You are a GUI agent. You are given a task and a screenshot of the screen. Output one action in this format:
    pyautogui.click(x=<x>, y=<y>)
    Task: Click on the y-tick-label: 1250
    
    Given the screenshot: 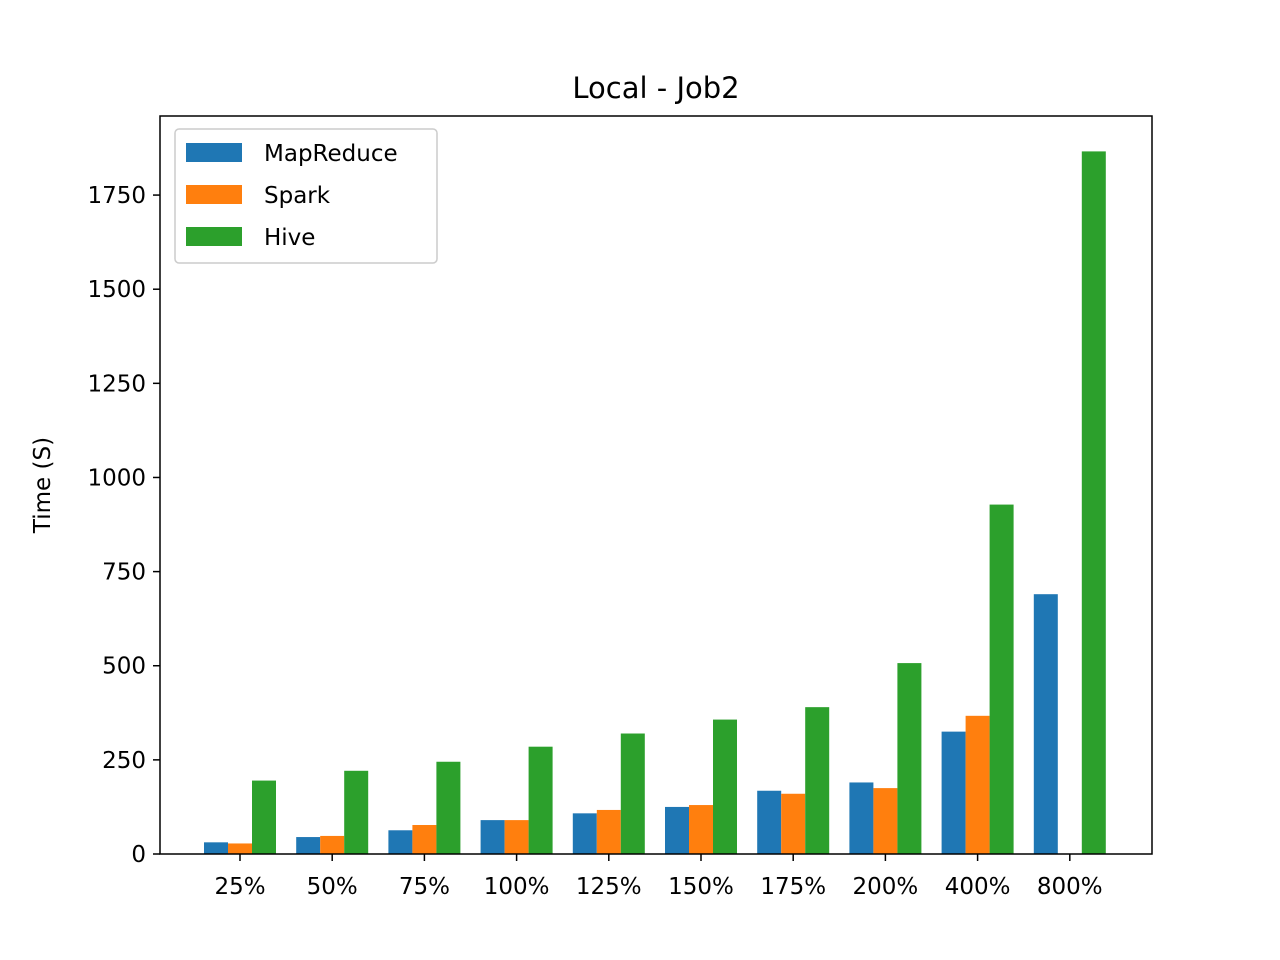 What is the action you would take?
    pyautogui.click(x=116, y=384)
    